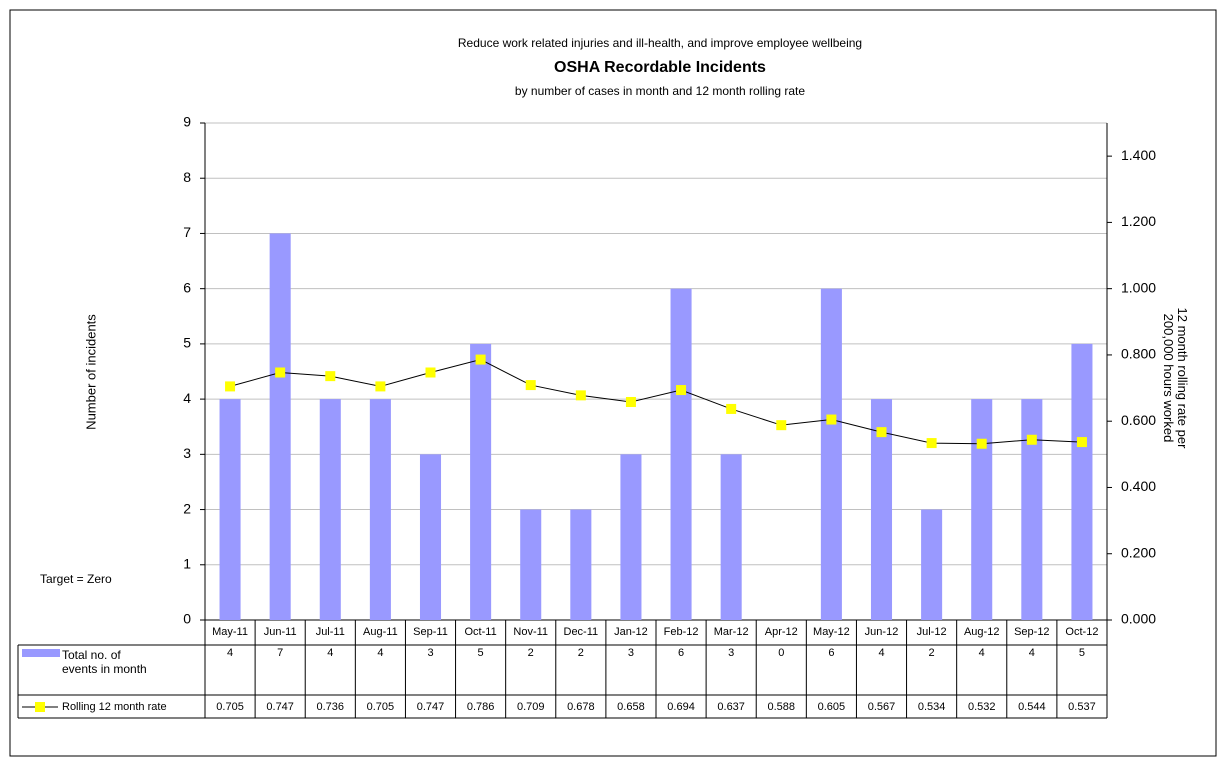 This screenshot has width=1227, height=757. What do you see at coordinates (731, 632) in the screenshot?
I see `x-tick-label: Mar-12` at bounding box center [731, 632].